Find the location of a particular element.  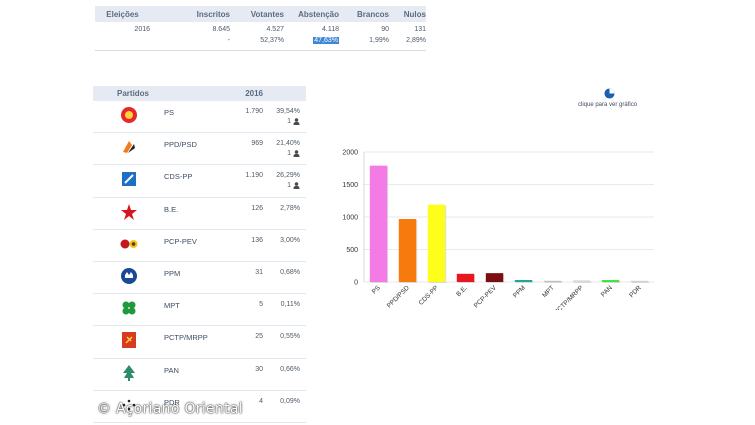

x-tick-label: PCTP/MRPP is located at coordinates (569, 297).